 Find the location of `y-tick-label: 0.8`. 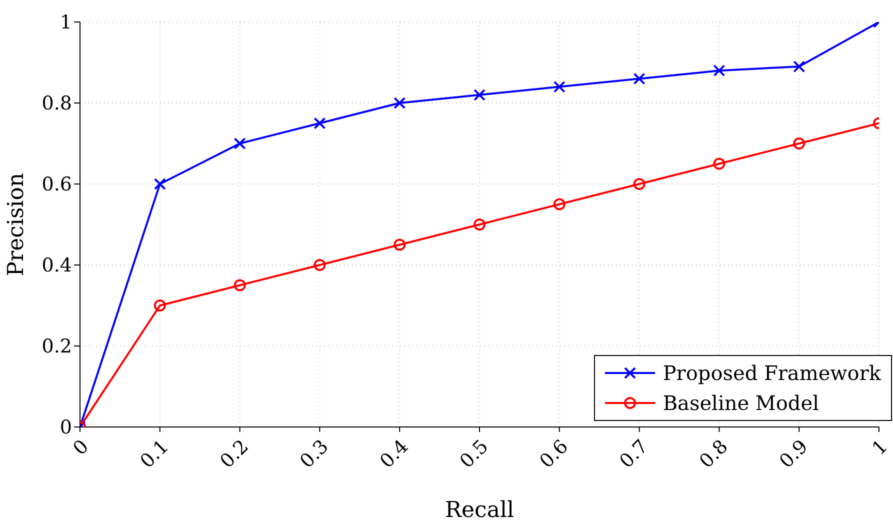

y-tick-label: 0.8 is located at coordinates (57, 103).